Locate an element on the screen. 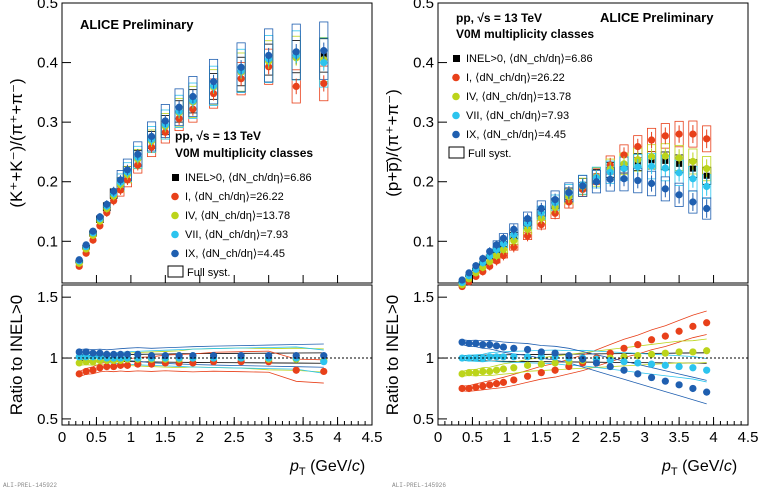  y-tick-label: 0.4 is located at coordinates (47, 63).